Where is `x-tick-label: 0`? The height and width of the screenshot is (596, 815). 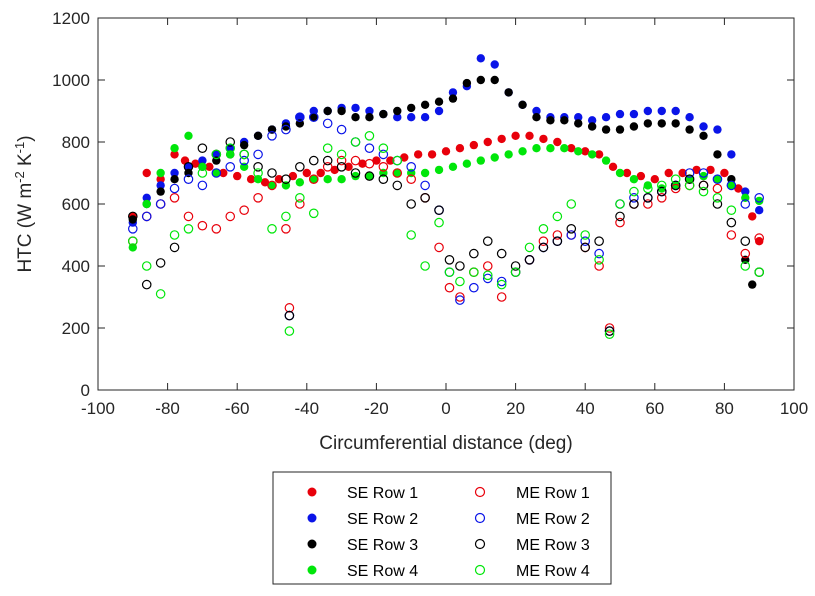
x-tick-label: 0 is located at coordinates (445, 408).